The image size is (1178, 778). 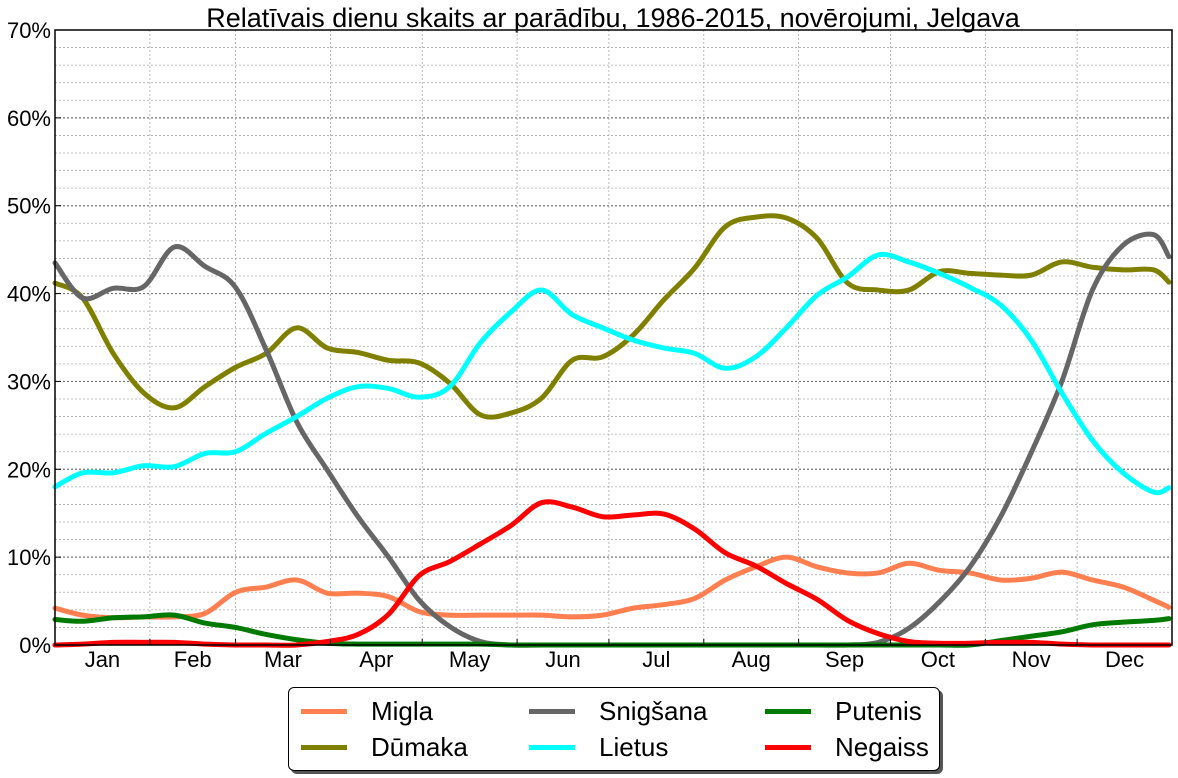 What do you see at coordinates (1124, 659) in the screenshot?
I see `x-tick-label: Dec` at bounding box center [1124, 659].